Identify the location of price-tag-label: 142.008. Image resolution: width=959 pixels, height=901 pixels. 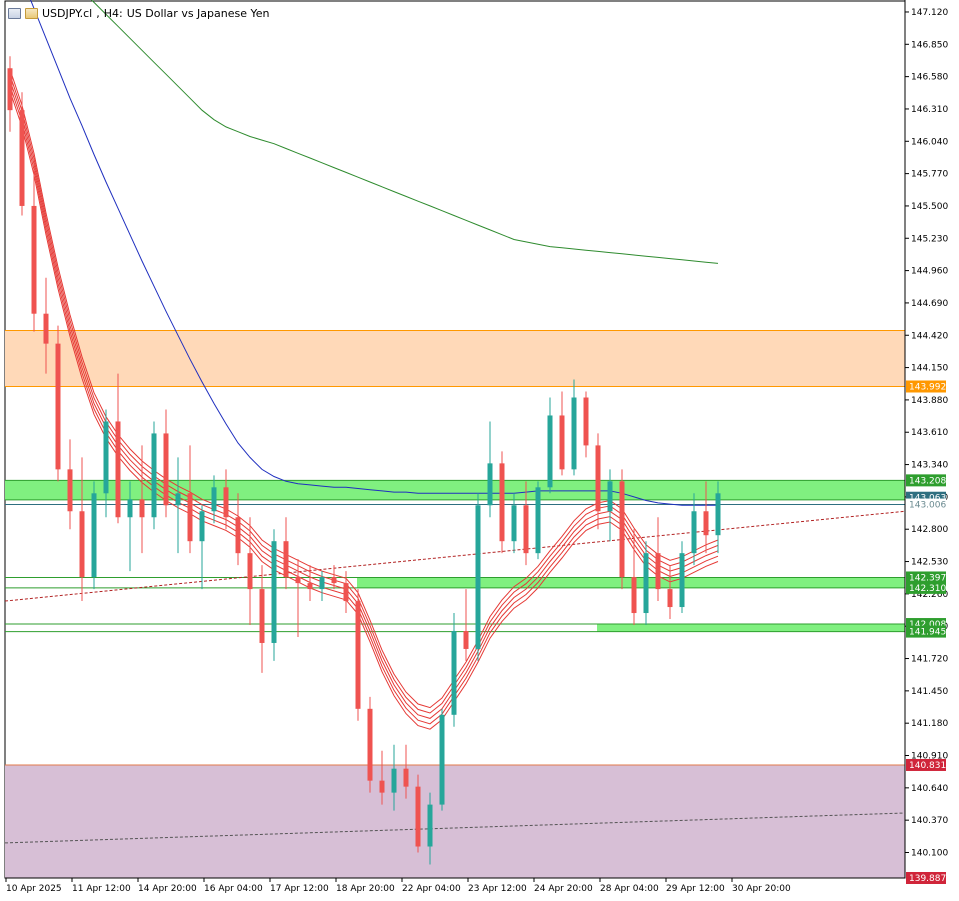
(927, 625).